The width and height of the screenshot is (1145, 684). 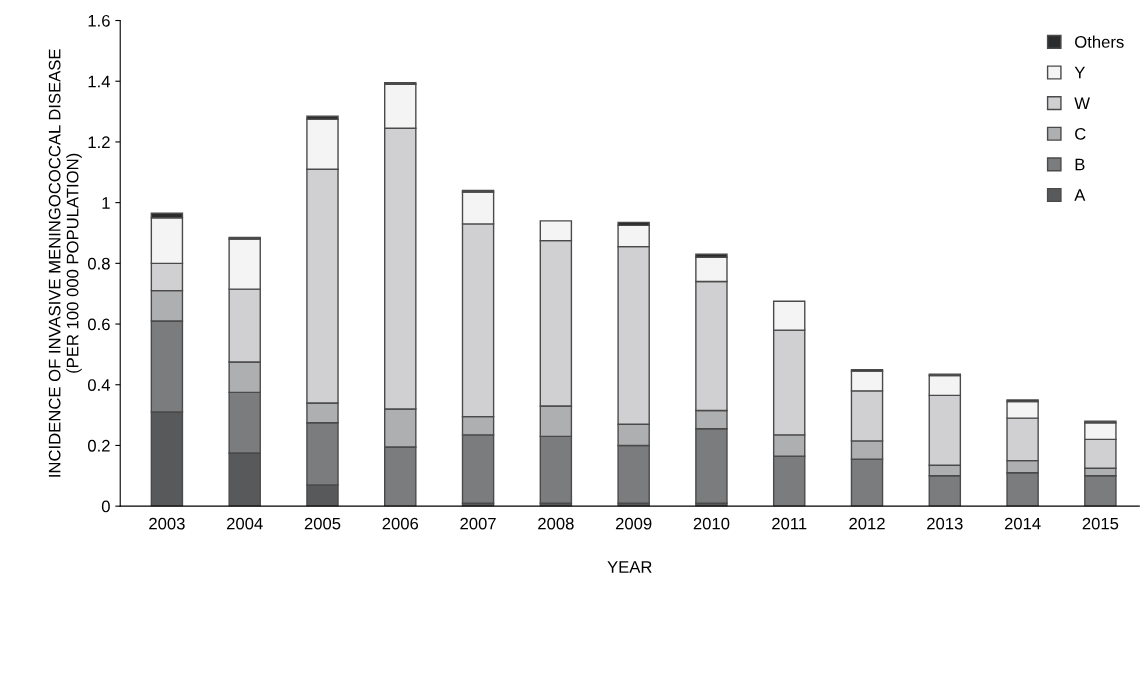 What do you see at coordinates (1099, 41) in the screenshot?
I see `legend-label: Others` at bounding box center [1099, 41].